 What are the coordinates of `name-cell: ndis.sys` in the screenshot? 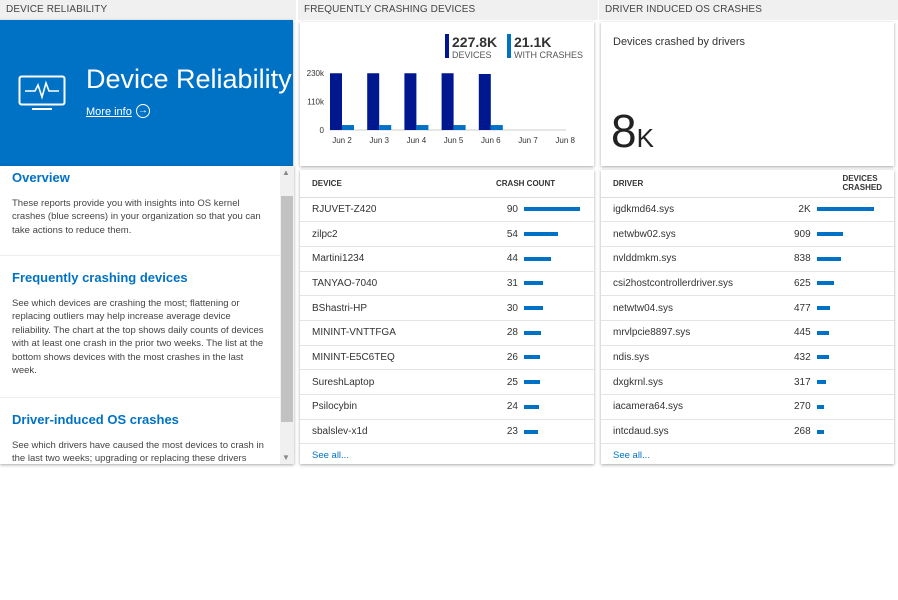 It's located at (687, 358).